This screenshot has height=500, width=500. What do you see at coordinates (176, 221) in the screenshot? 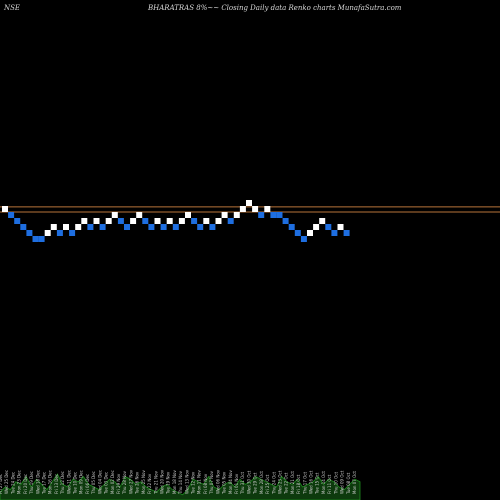
I see `renko-bricks` at bounding box center [176, 221].